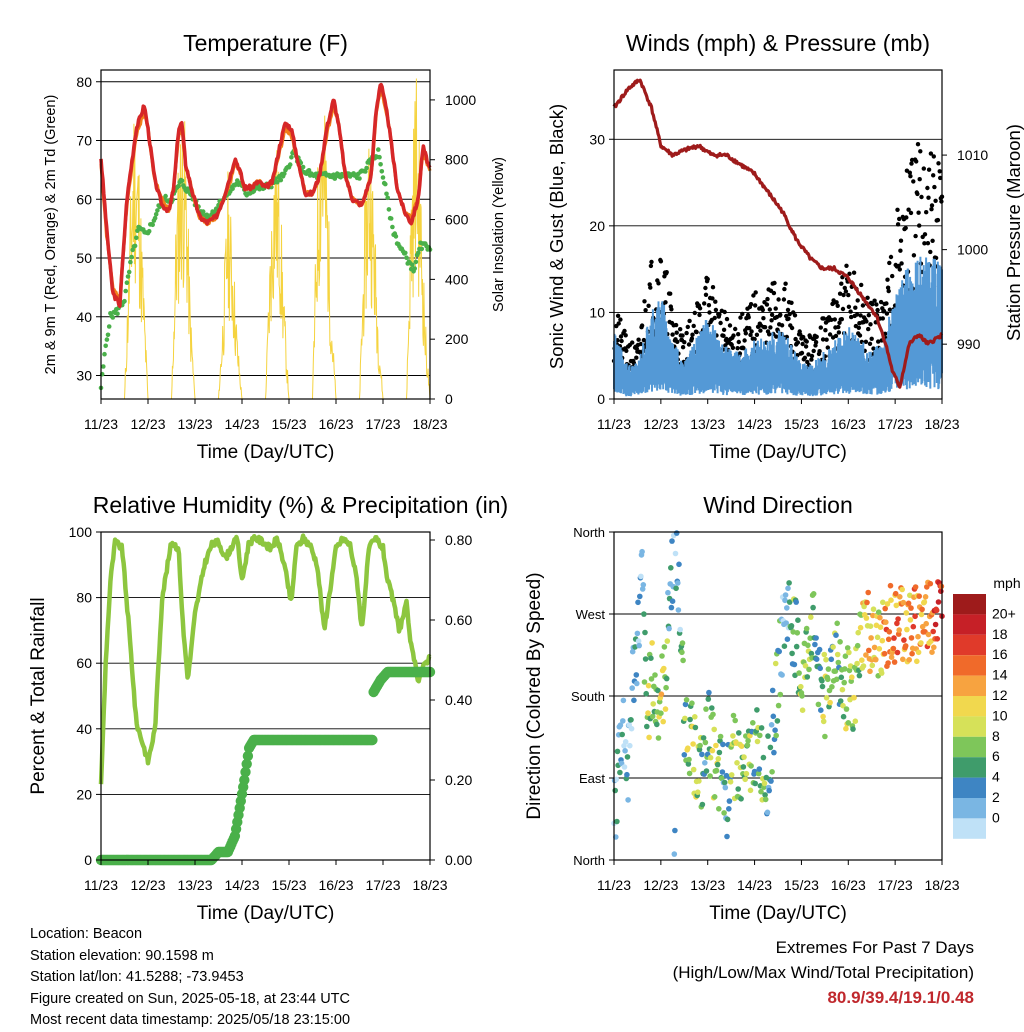 This screenshot has height=1032, width=1024. Describe the element at coordinates (592, 778) in the screenshot. I see `y-tick-label: East` at that location.